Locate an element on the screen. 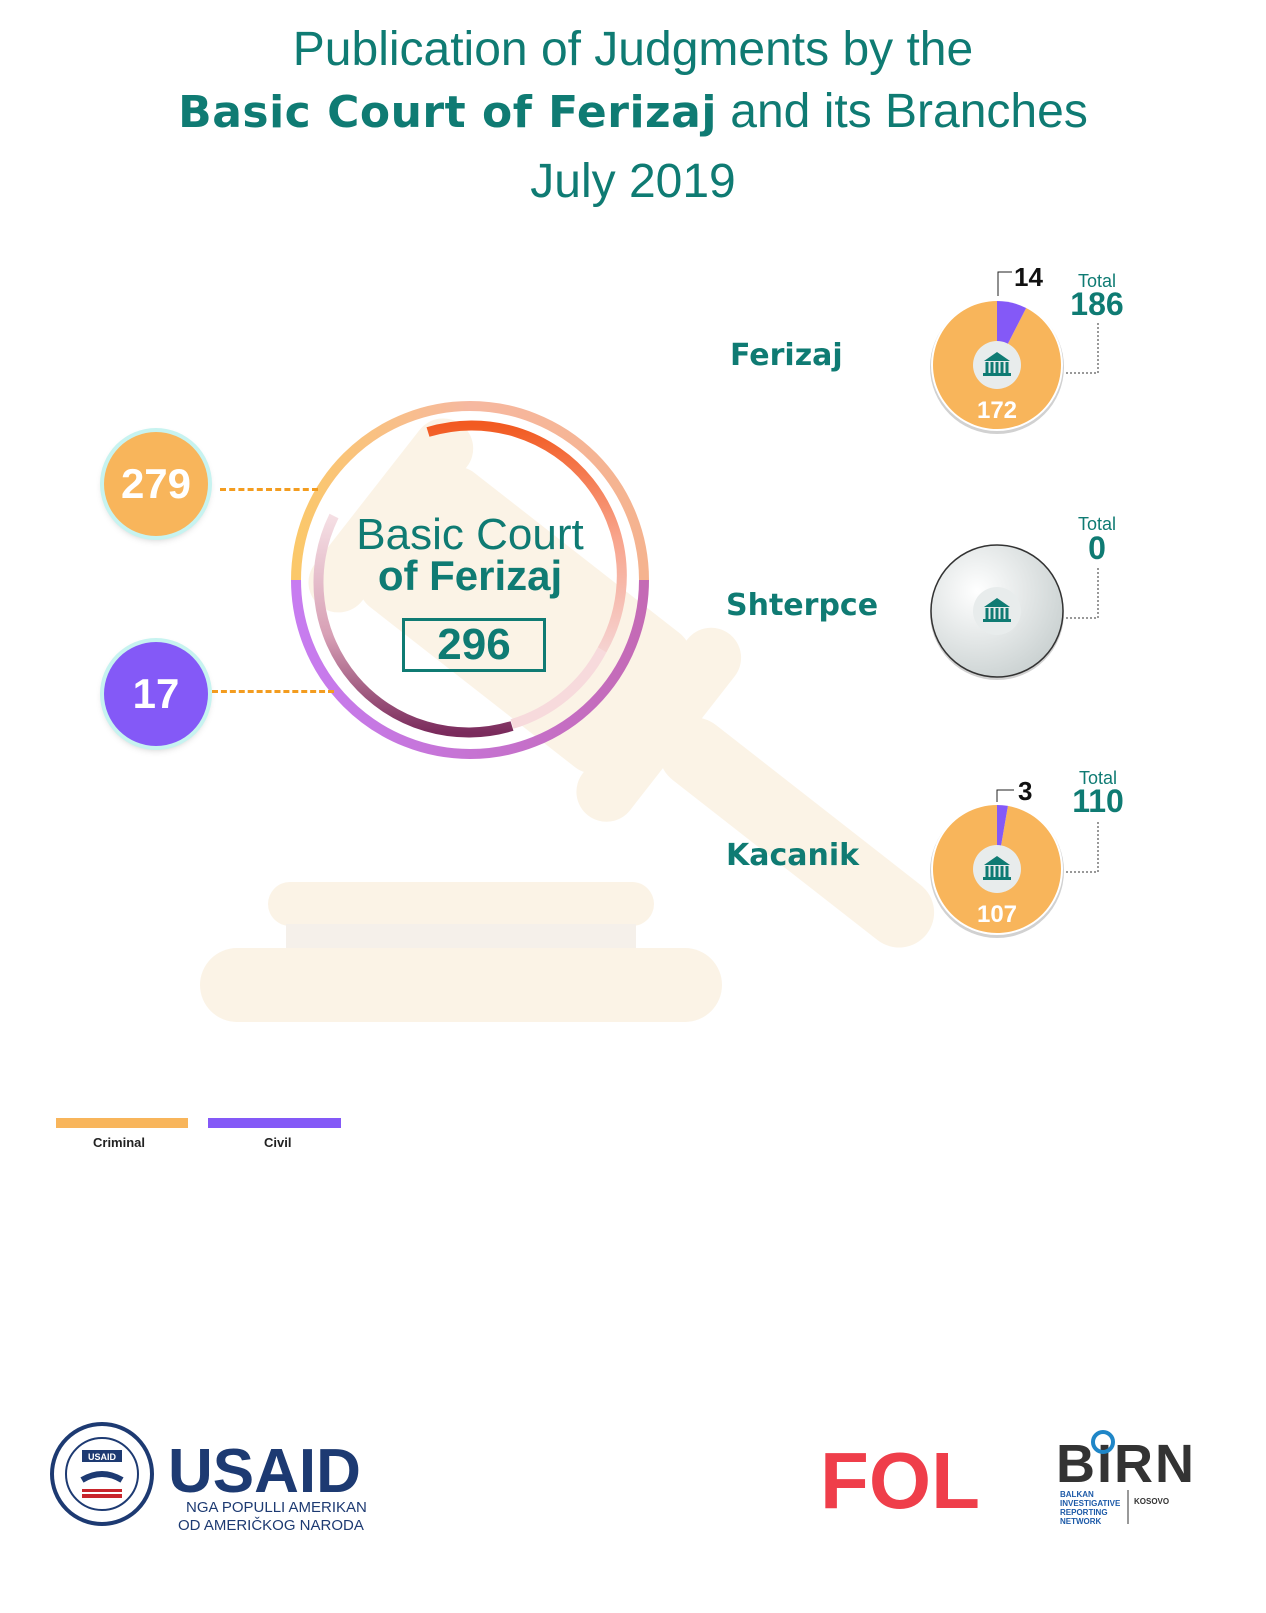 The image size is (1266, 1613). ferizaj-civil-count: 14 is located at coordinates (1028, 277).